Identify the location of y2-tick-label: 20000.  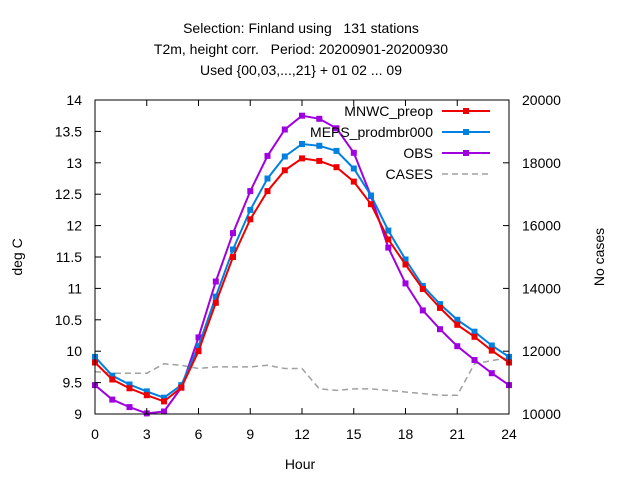
(541, 100).